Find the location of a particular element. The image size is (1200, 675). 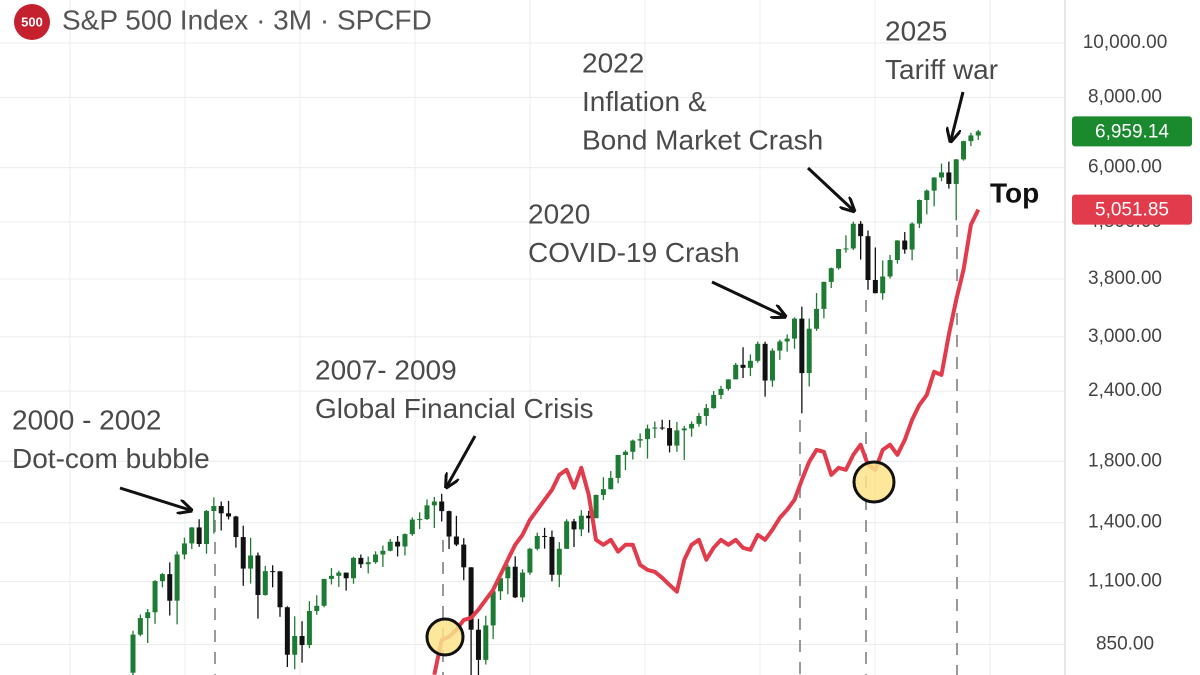

price-tag-label: 5,051.85 is located at coordinates (1132, 210).